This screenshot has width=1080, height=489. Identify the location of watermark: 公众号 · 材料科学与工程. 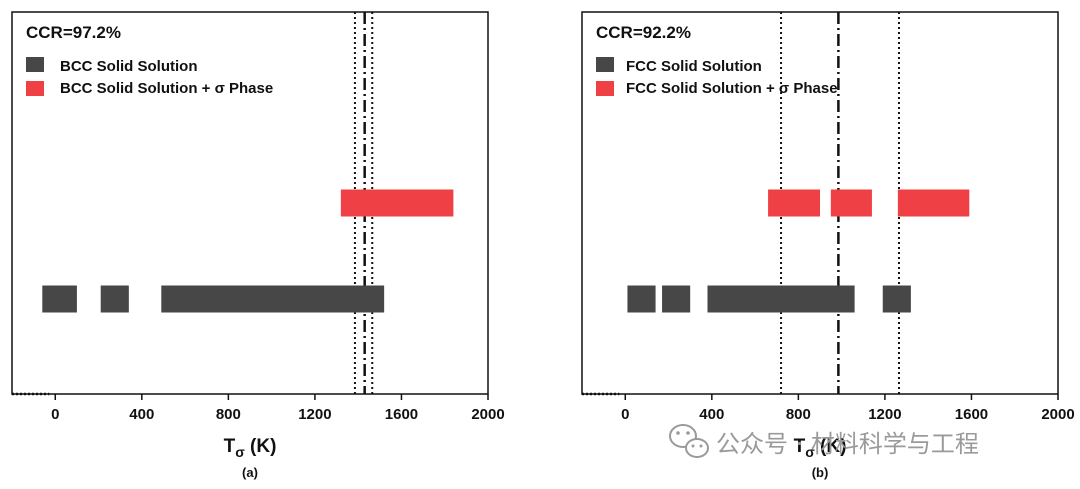
(824, 441).